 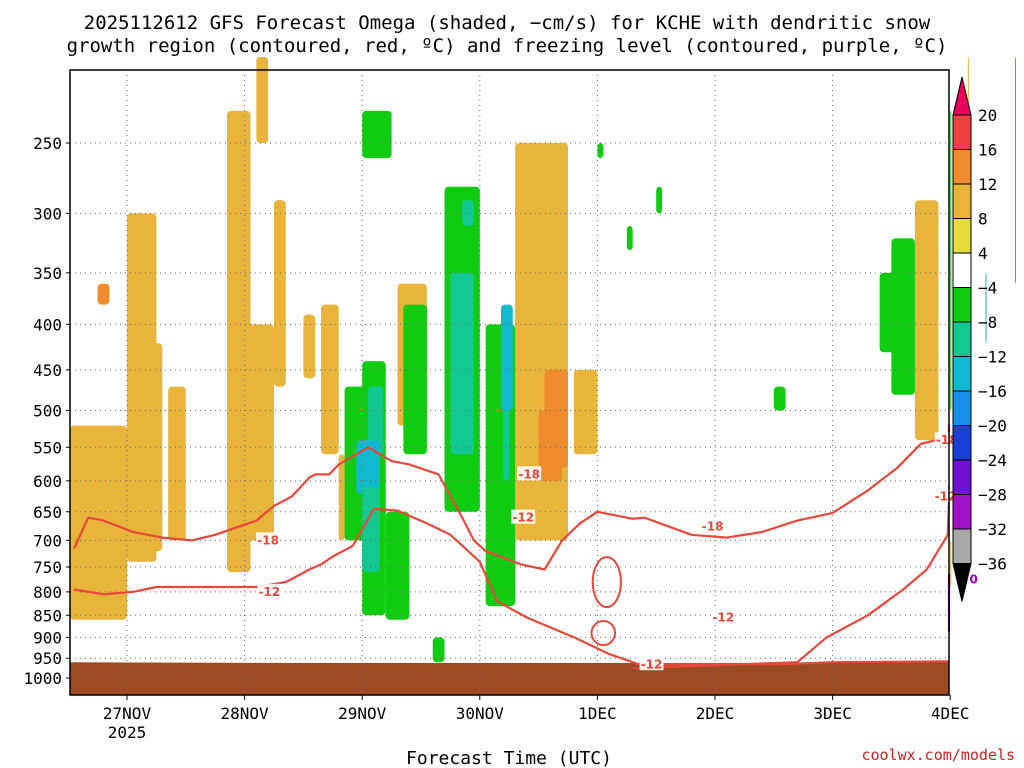 What do you see at coordinates (47, 615) in the screenshot?
I see `y-tick-label: 850` at bounding box center [47, 615].